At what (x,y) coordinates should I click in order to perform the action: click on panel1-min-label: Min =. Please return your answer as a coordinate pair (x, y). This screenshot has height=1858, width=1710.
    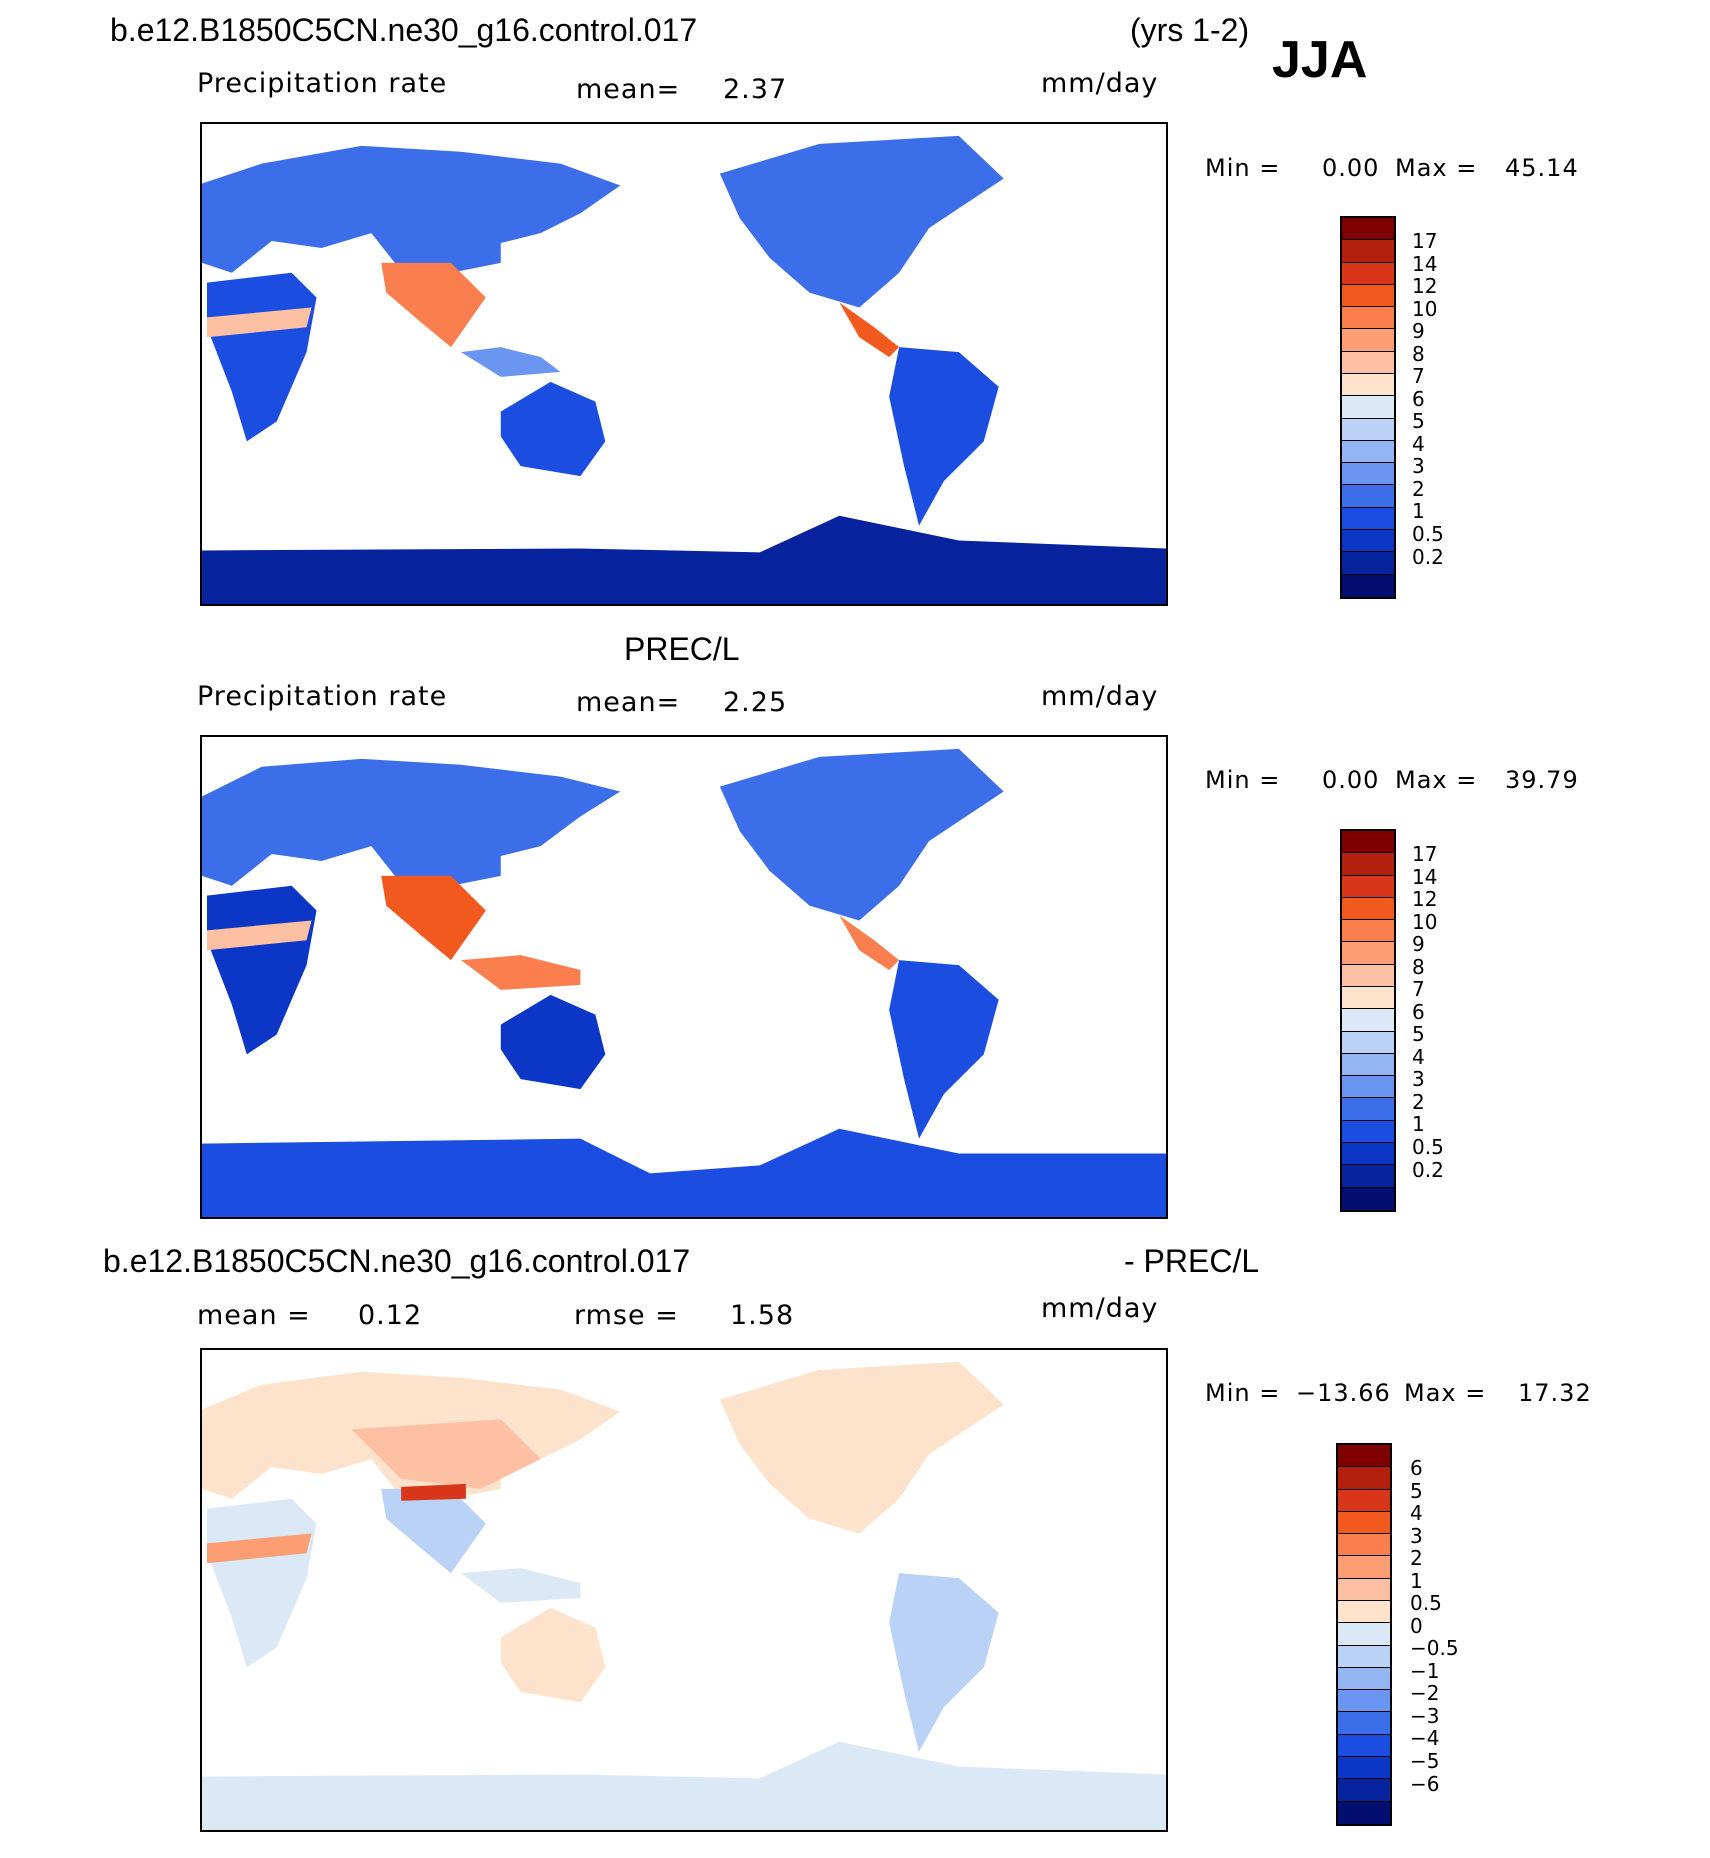
    Looking at the image, I should click on (1243, 168).